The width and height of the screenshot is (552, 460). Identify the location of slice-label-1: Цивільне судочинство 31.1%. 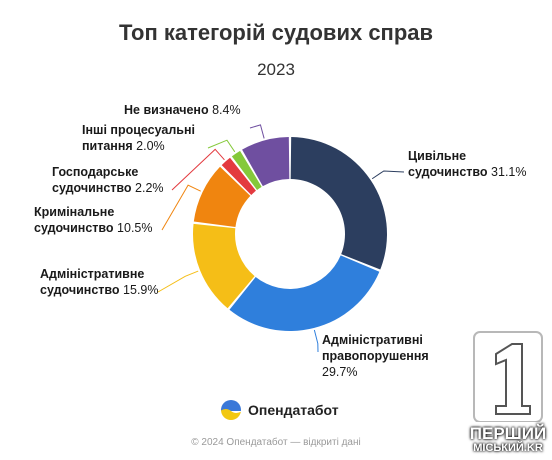
(467, 164).